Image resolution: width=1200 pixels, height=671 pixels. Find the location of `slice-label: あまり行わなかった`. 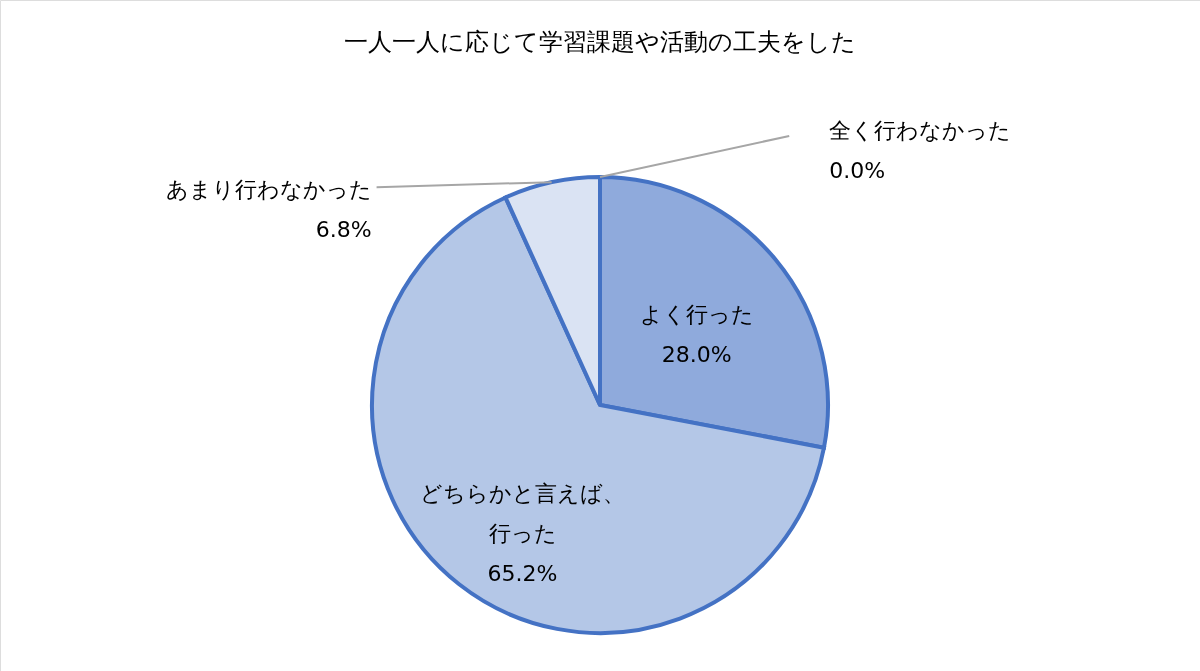

slice-label: あまり行わなかった is located at coordinates (268, 190).